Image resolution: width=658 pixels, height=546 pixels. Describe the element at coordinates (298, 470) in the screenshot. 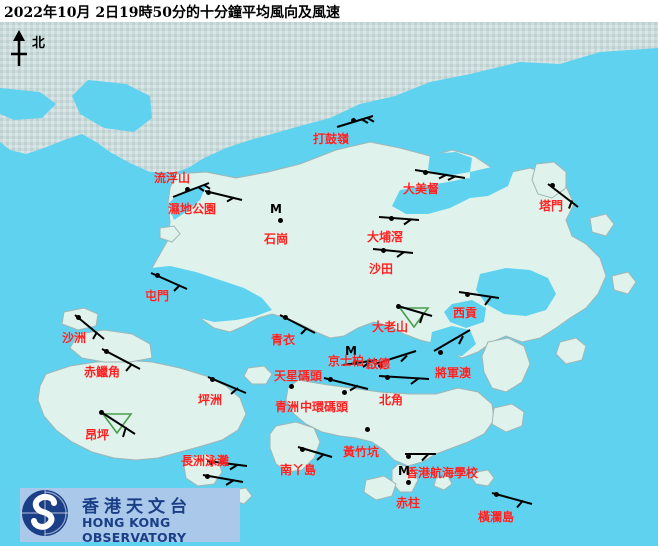

I see `station-label: 南丫島` at that location.